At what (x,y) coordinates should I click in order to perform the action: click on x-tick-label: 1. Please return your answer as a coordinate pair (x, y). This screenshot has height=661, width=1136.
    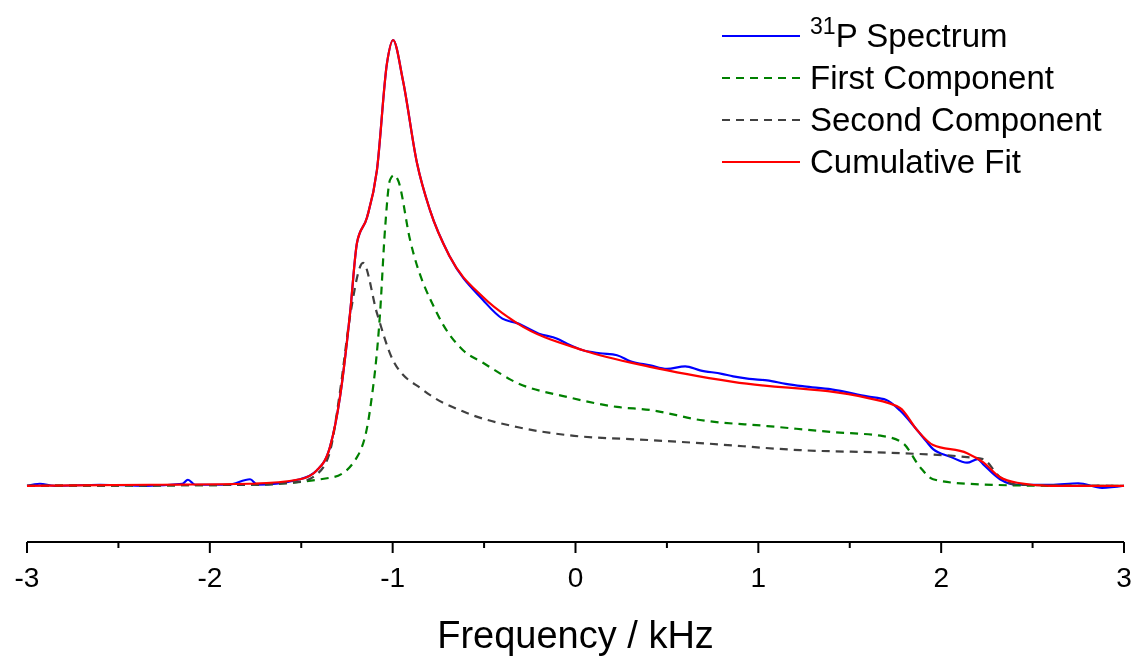
    Looking at the image, I should click on (758, 577).